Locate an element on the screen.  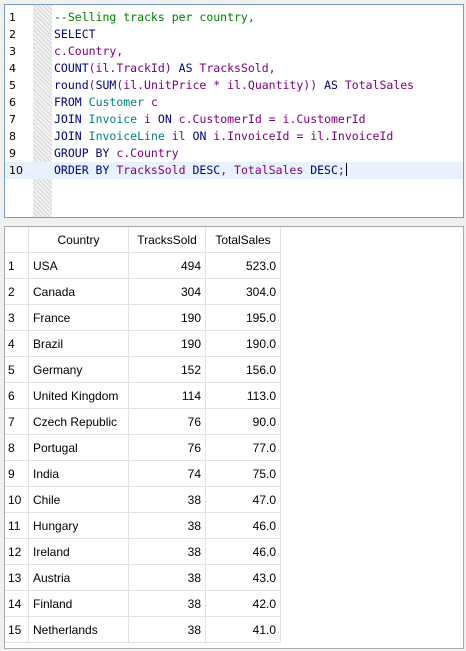
code-token: SUM is located at coordinates (106, 85).